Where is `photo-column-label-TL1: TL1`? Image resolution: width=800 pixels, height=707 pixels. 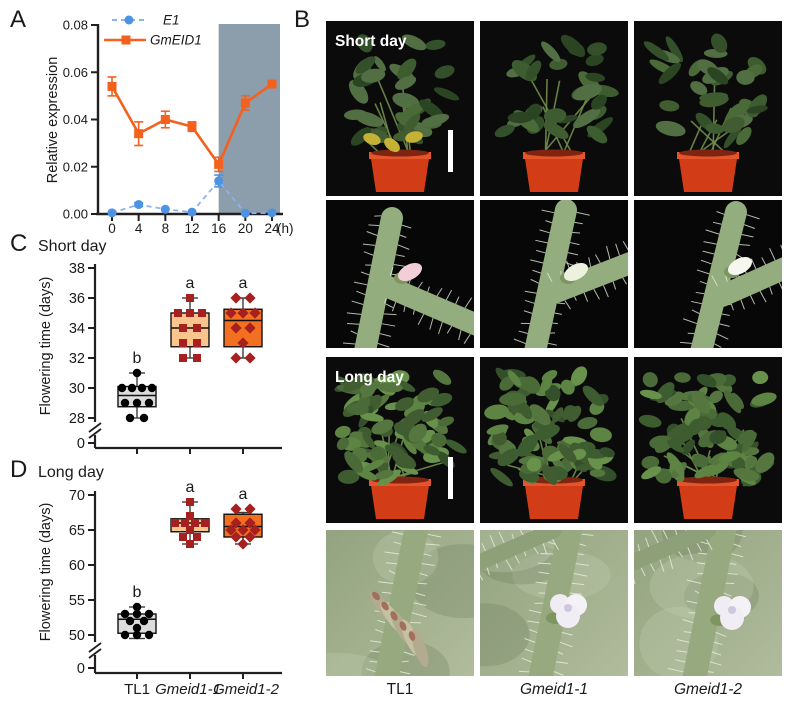
photo-column-label-TL1: TL1 is located at coordinates (400, 689).